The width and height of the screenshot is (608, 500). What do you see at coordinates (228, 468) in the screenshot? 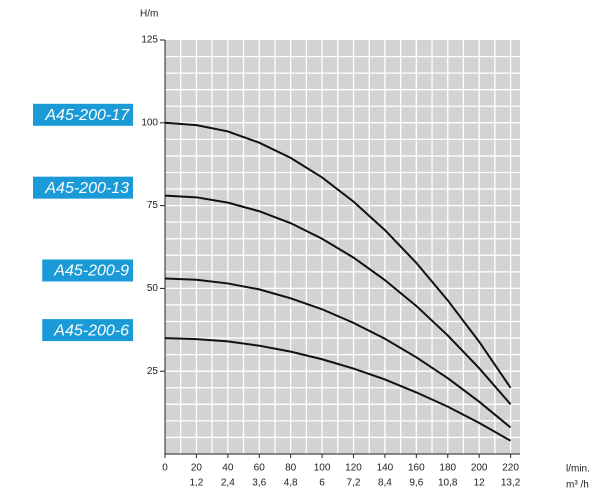
I see `x-tick-label: 40` at bounding box center [228, 468].